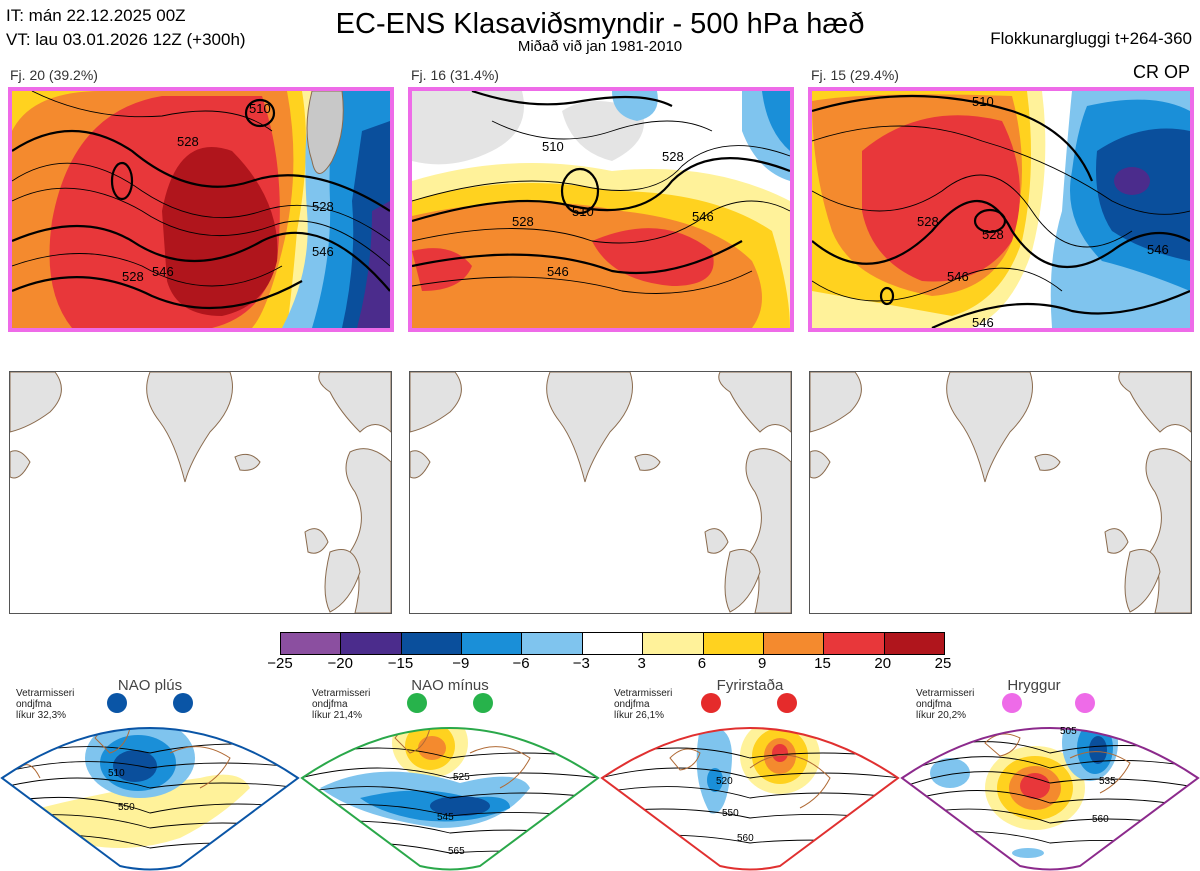 Image resolution: width=1200 pixels, height=871 pixels. Describe the element at coordinates (1012, 703) in the screenshot. I see `regime-4-marker-dot-left` at that location.